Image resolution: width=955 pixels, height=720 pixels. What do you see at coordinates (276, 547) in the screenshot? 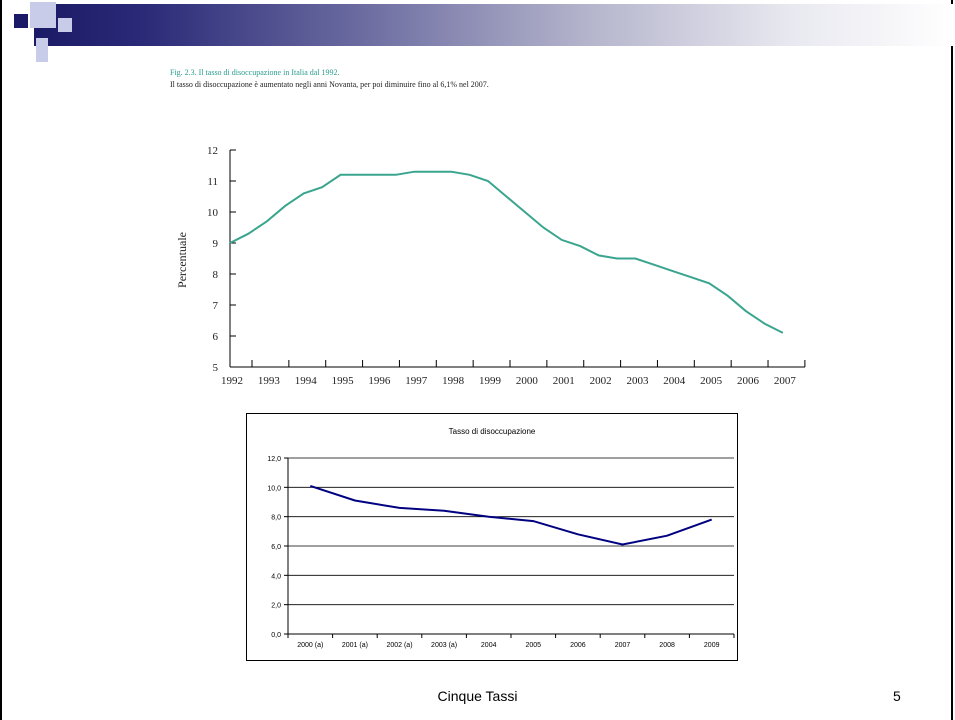
I see `y-tick-label: 6,0` at bounding box center [276, 547].